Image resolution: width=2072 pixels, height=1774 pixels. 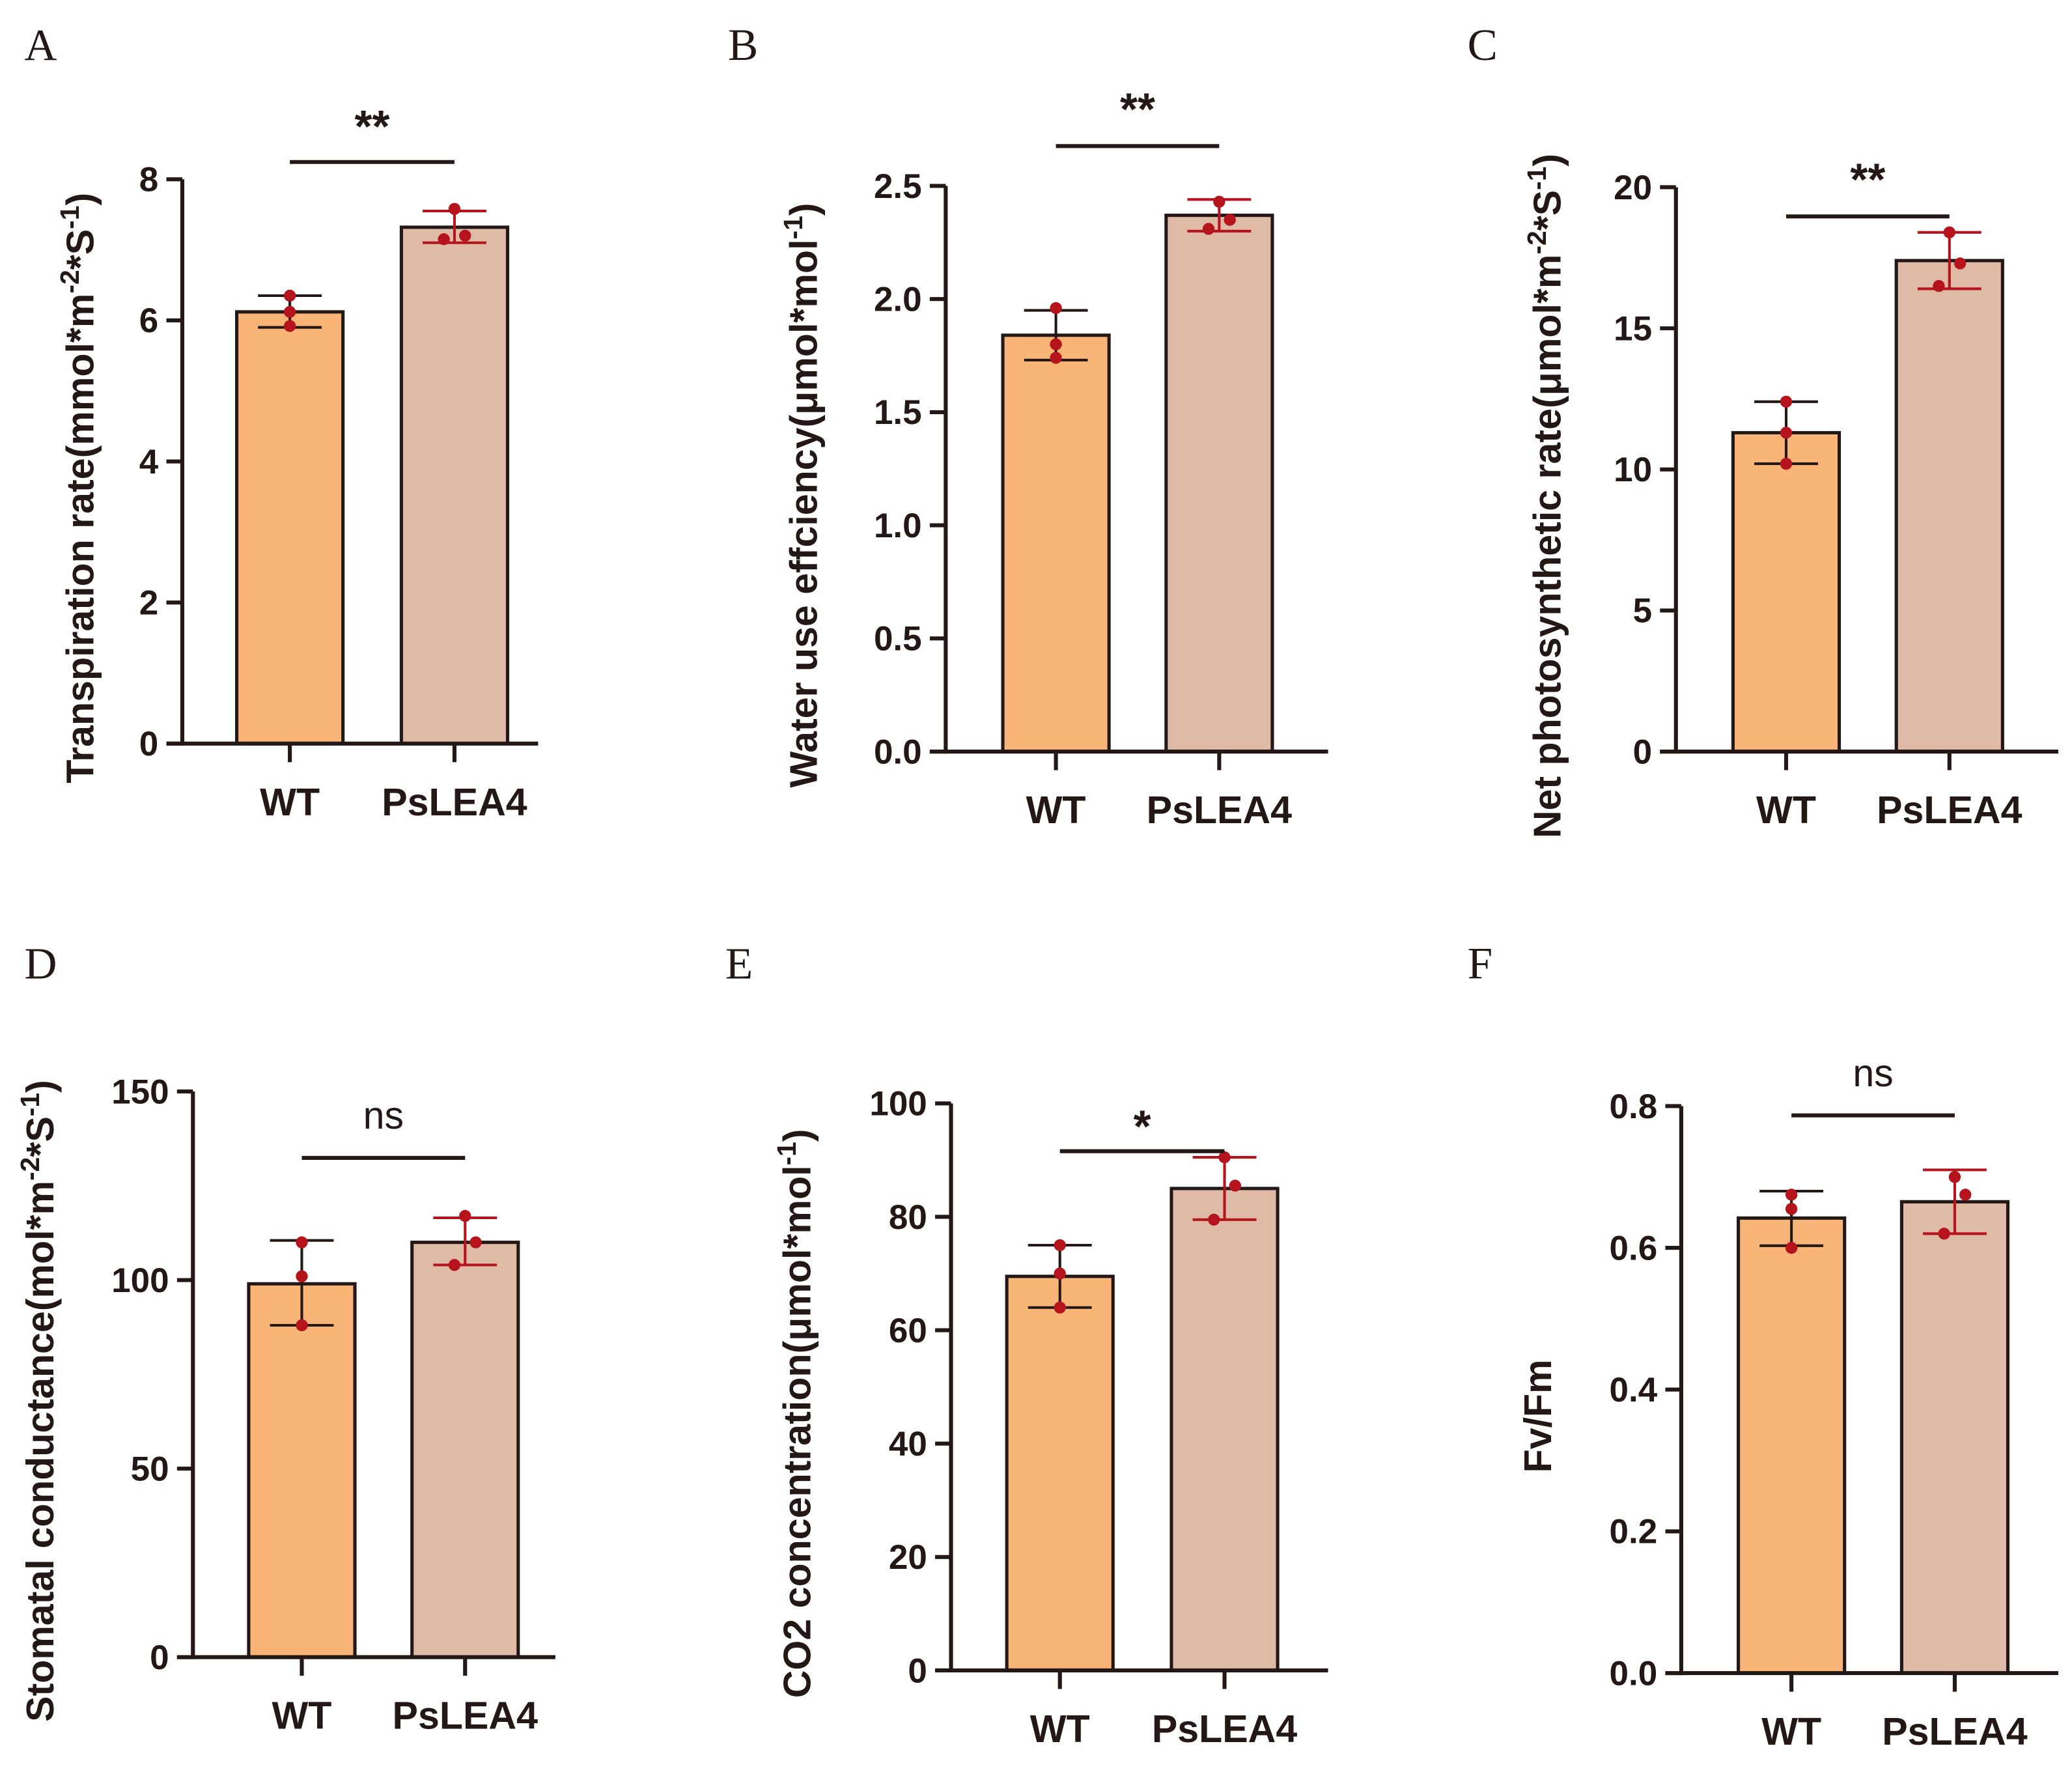 What do you see at coordinates (1634, 1248) in the screenshot?
I see `y-tick-label: 0.6` at bounding box center [1634, 1248].